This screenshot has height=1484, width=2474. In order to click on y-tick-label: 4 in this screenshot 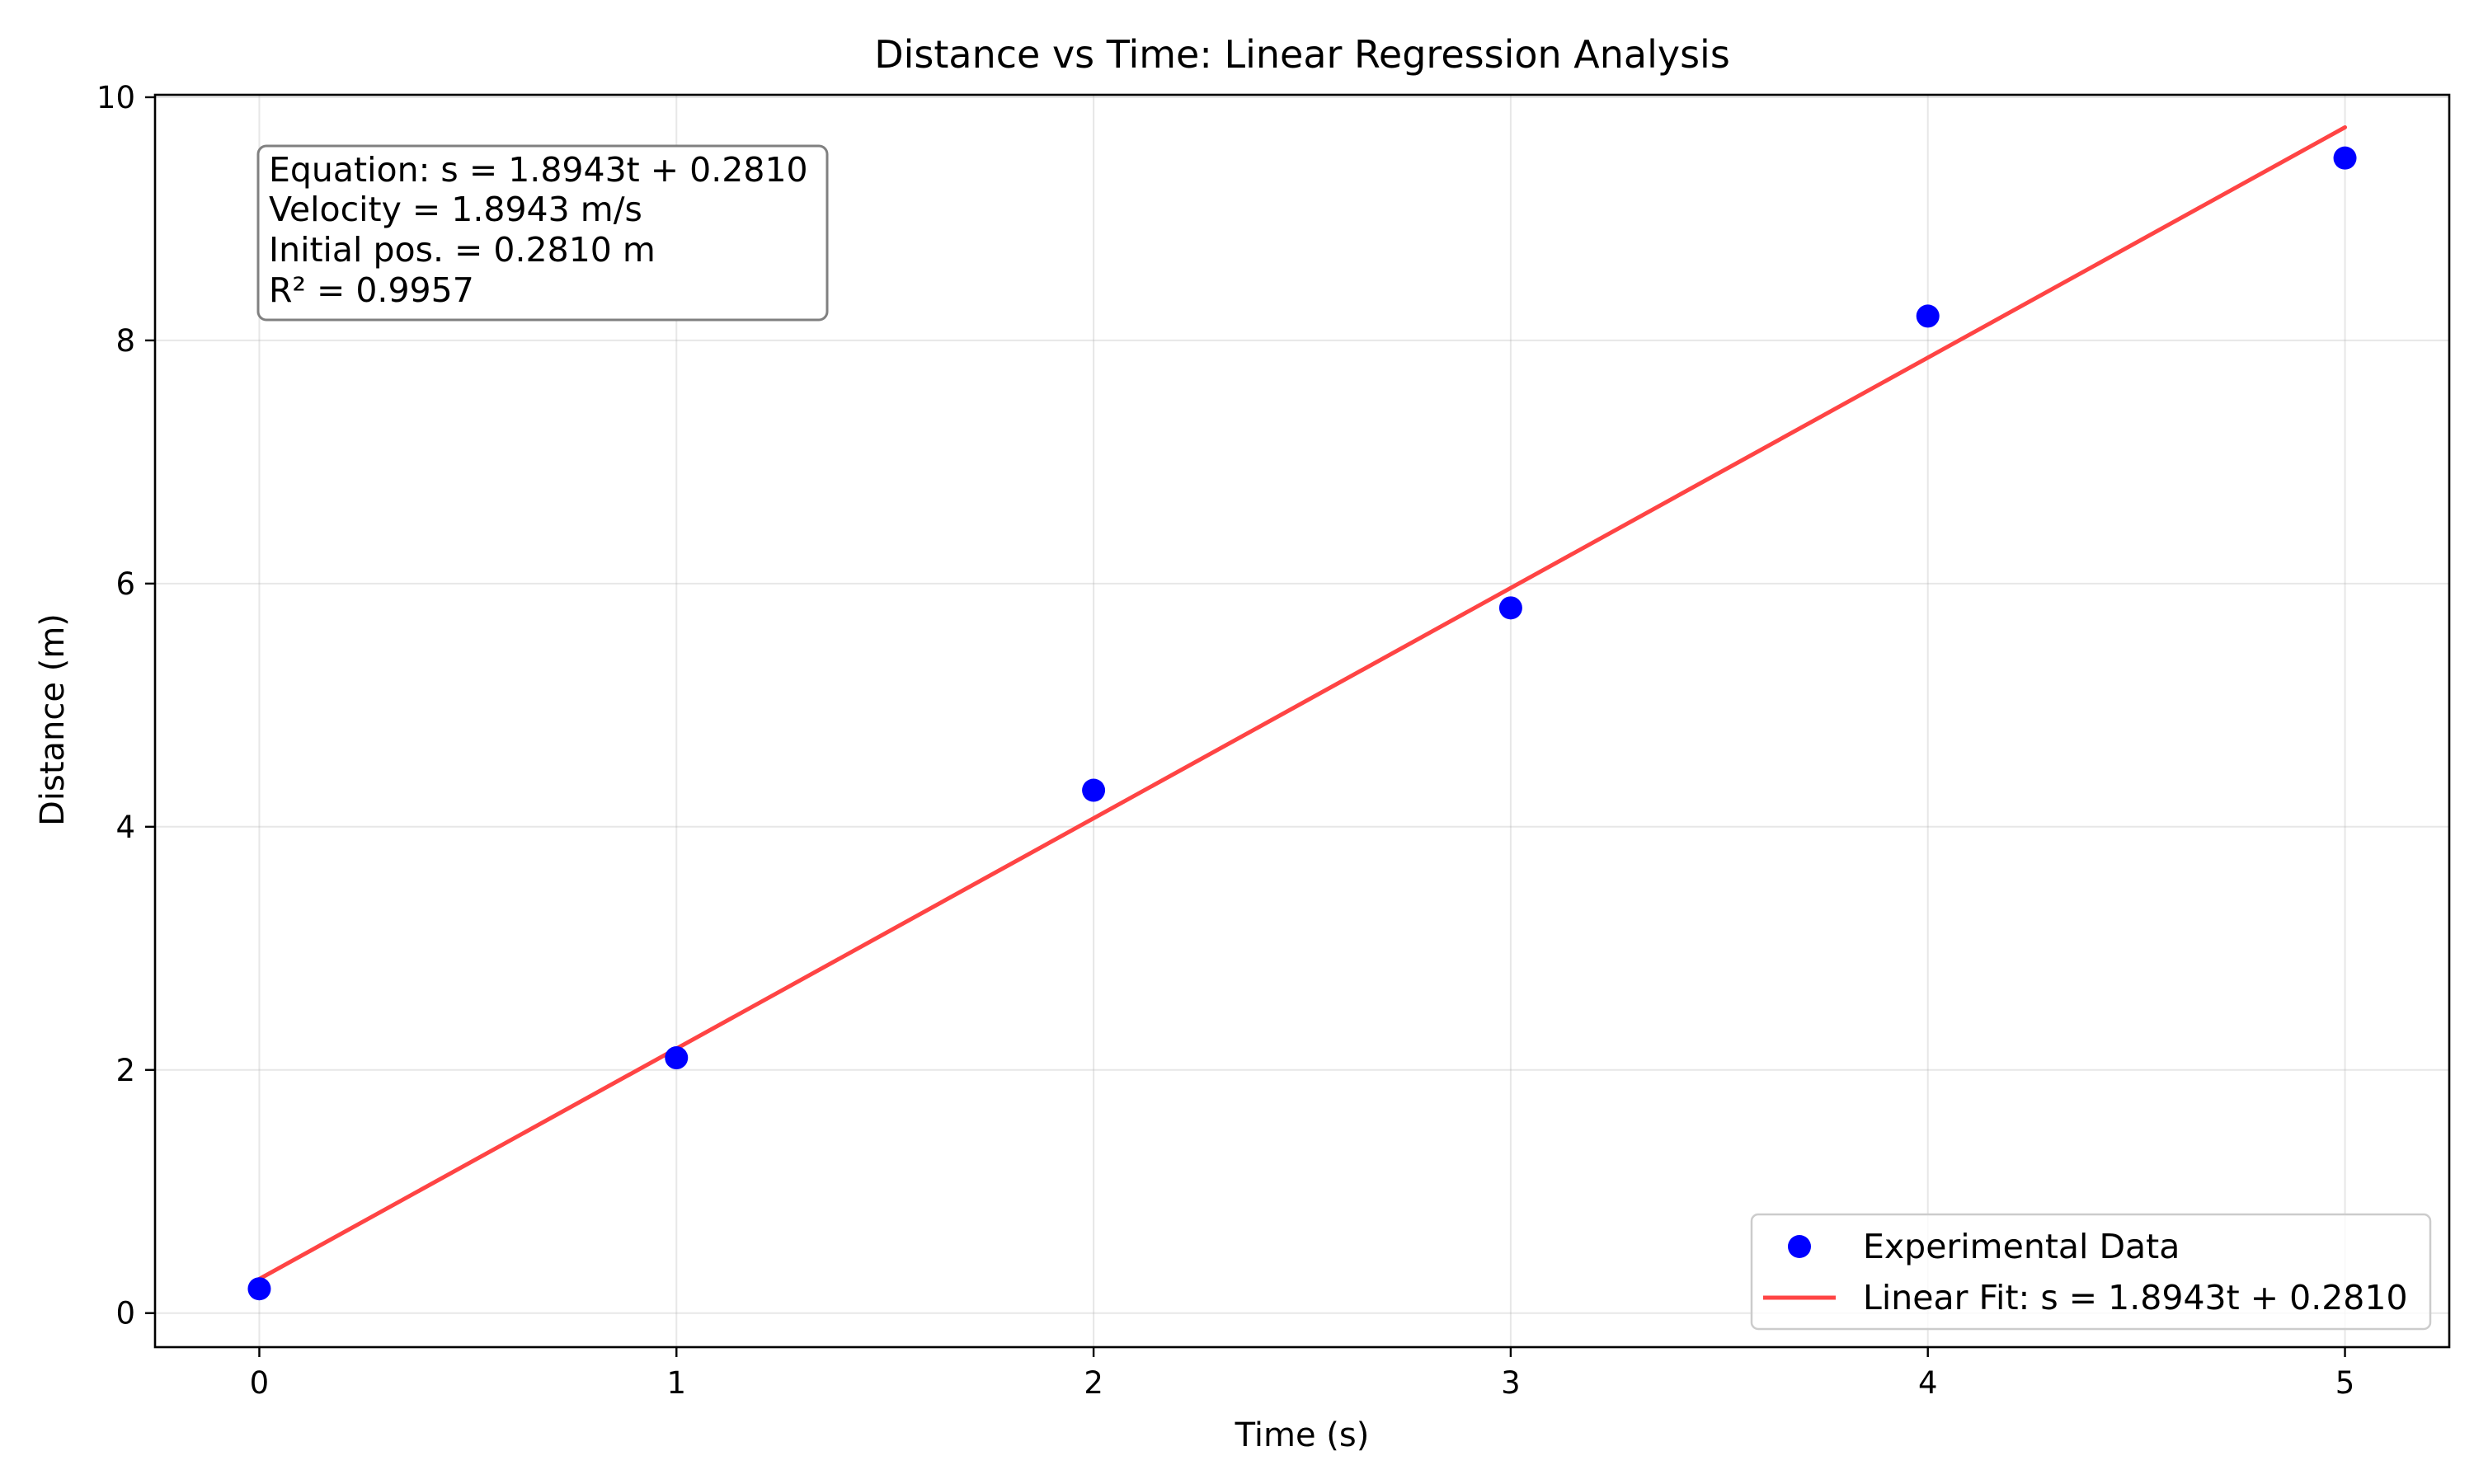, I will do `click(125, 828)`.